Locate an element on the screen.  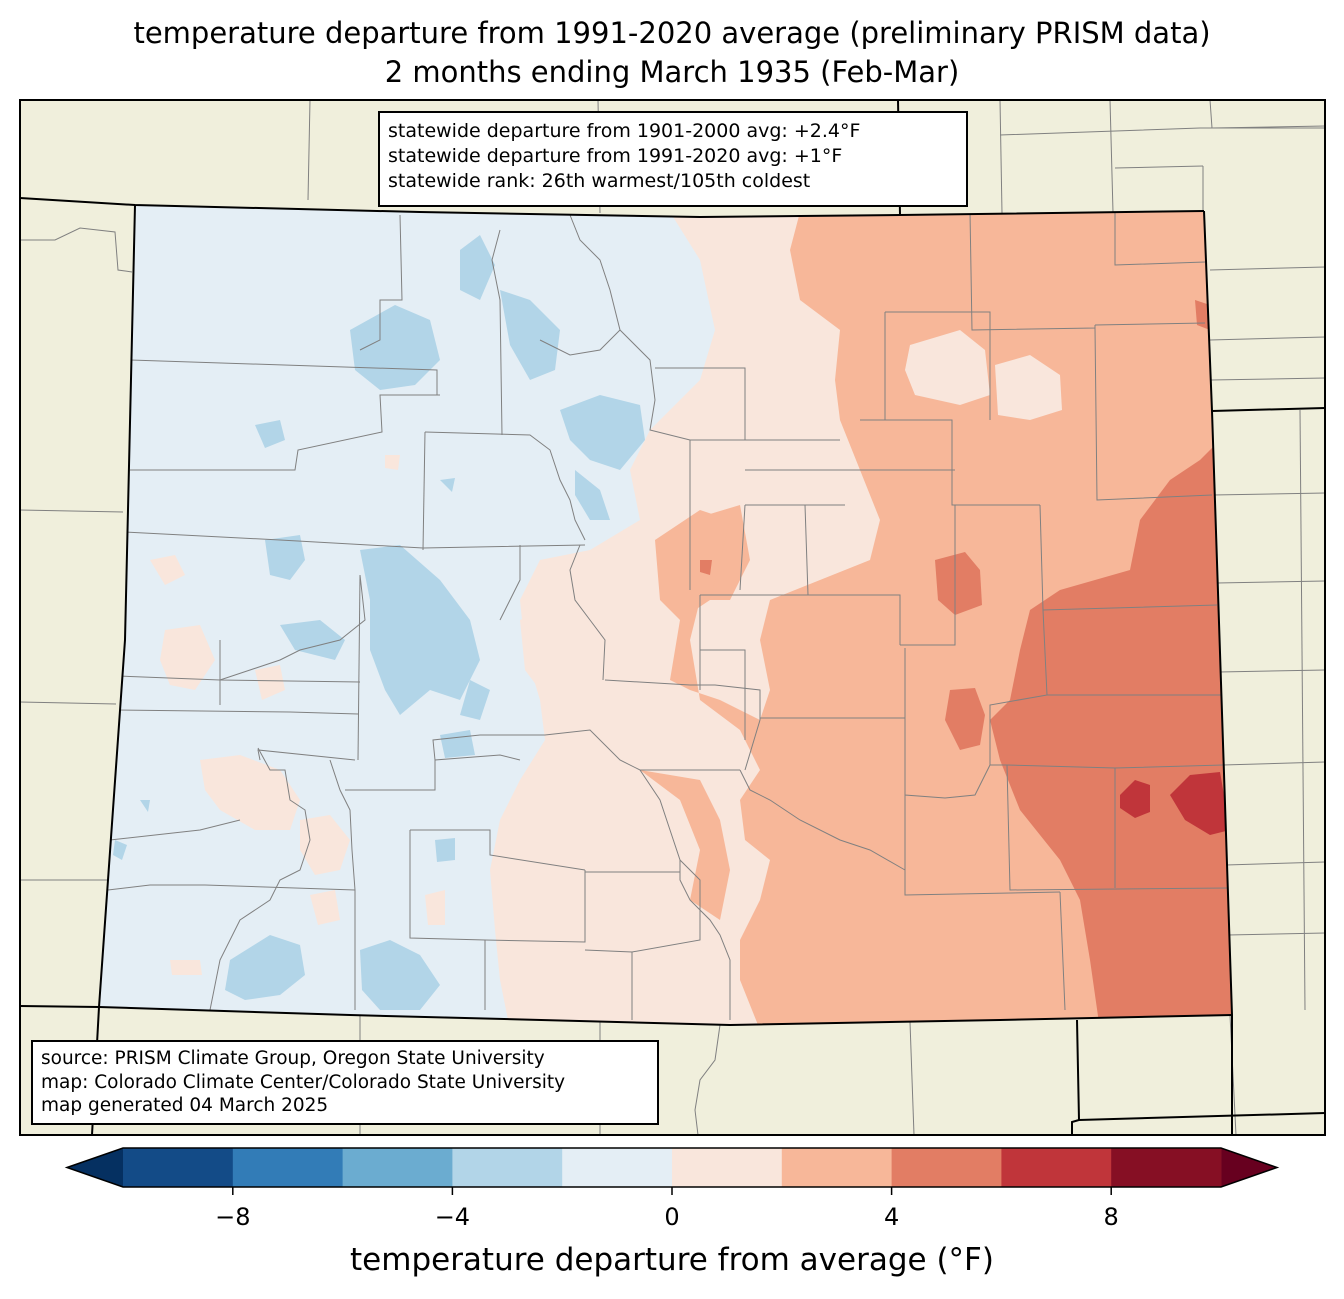
source-line-generated: map generated 04 March 2025 is located at coordinates (185, 1105).